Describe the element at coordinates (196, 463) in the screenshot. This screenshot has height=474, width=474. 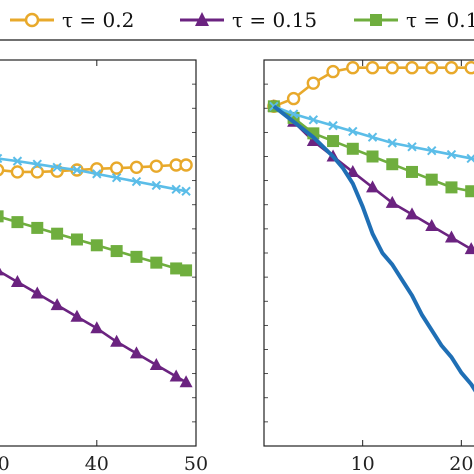
I see `x-tick-label: 50` at that location.